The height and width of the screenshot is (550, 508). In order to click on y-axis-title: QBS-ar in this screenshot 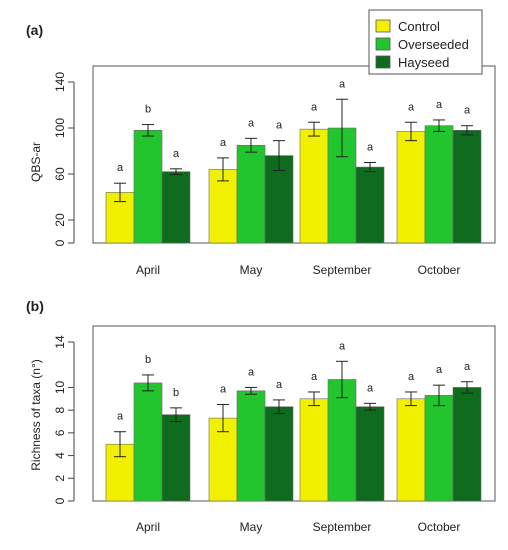, I will do `click(36, 162)`.